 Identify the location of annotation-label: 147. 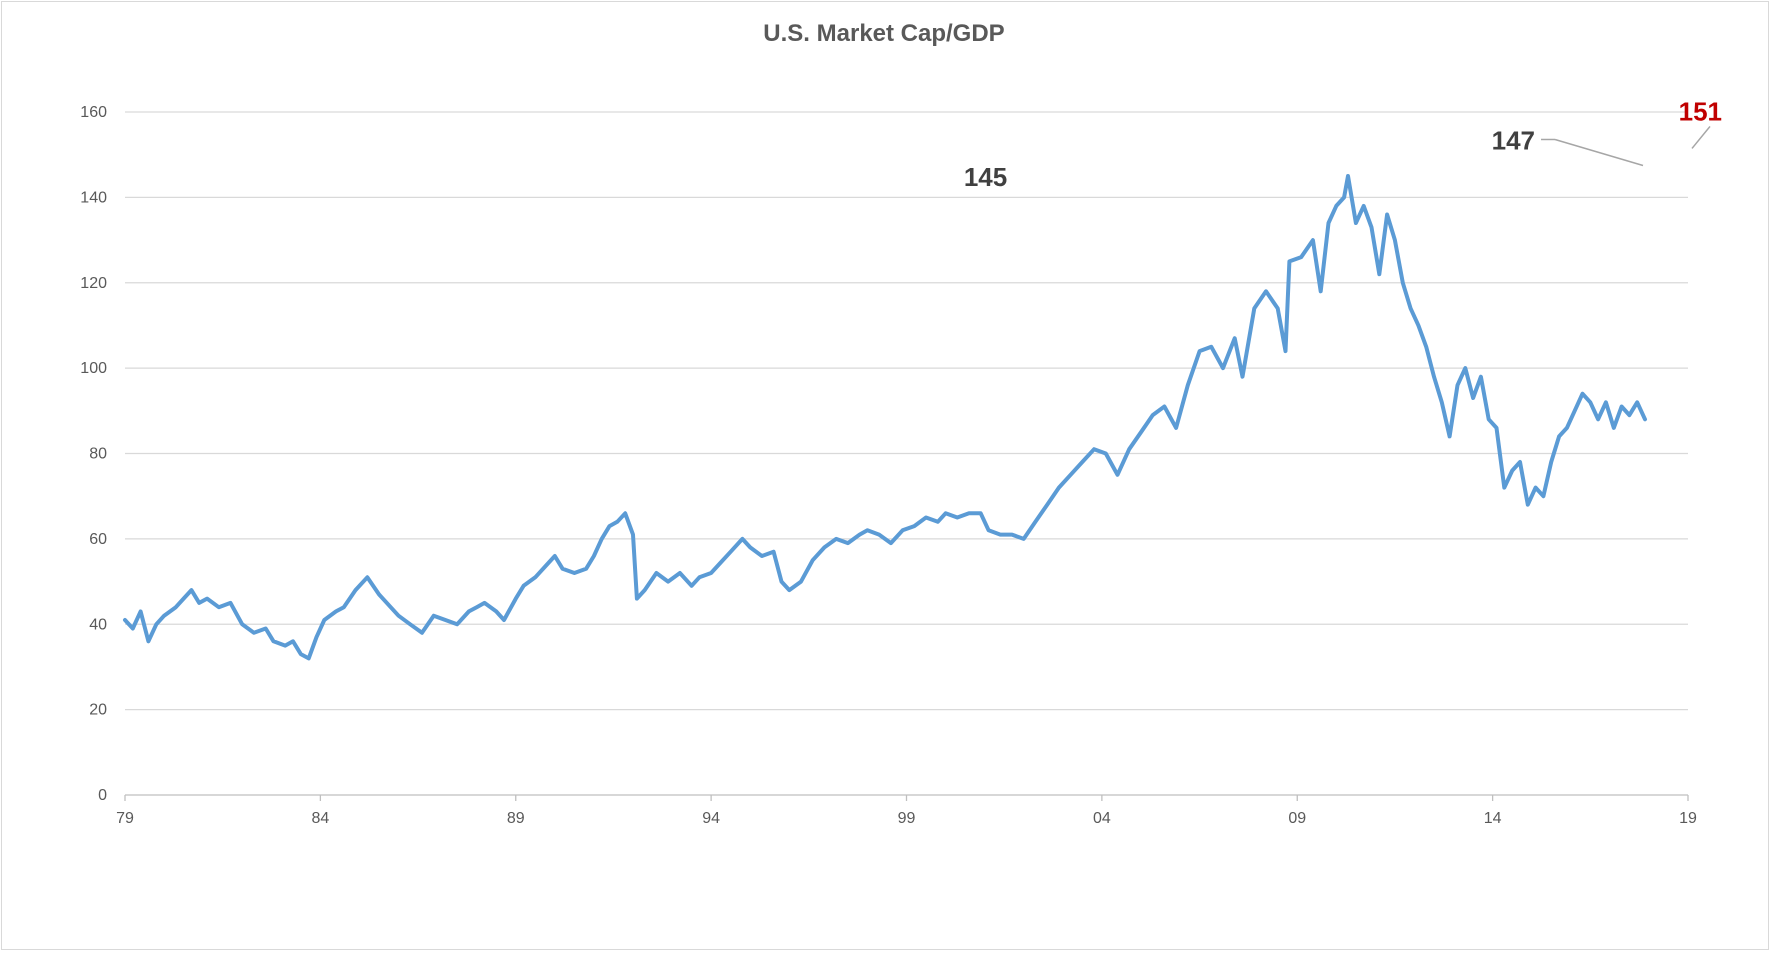
(1513, 140).